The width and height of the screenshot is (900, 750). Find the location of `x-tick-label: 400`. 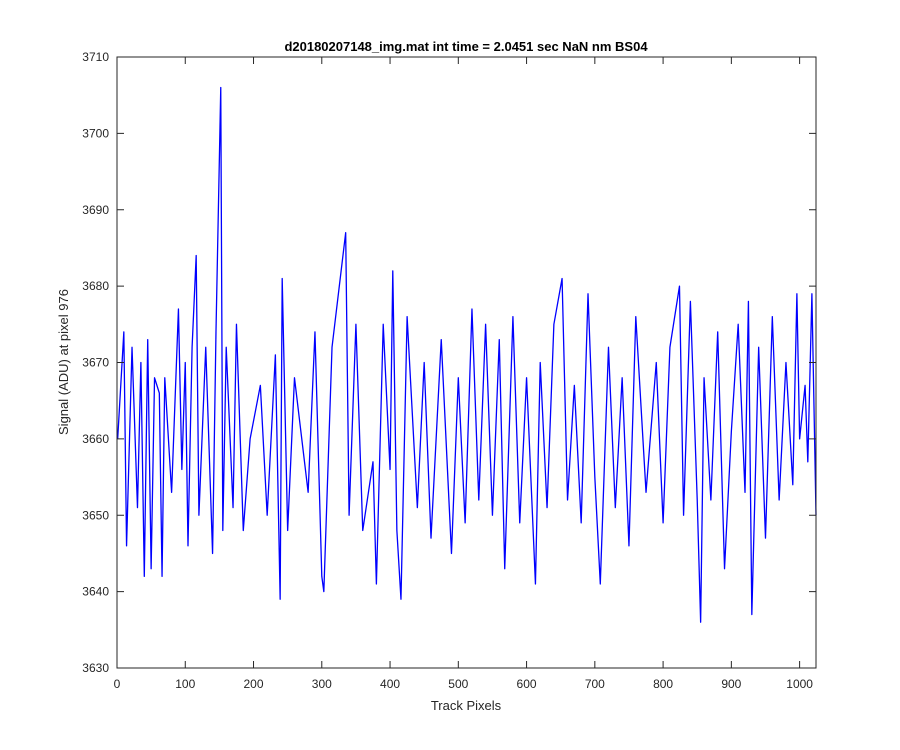

x-tick-label: 400 is located at coordinates (390, 684).